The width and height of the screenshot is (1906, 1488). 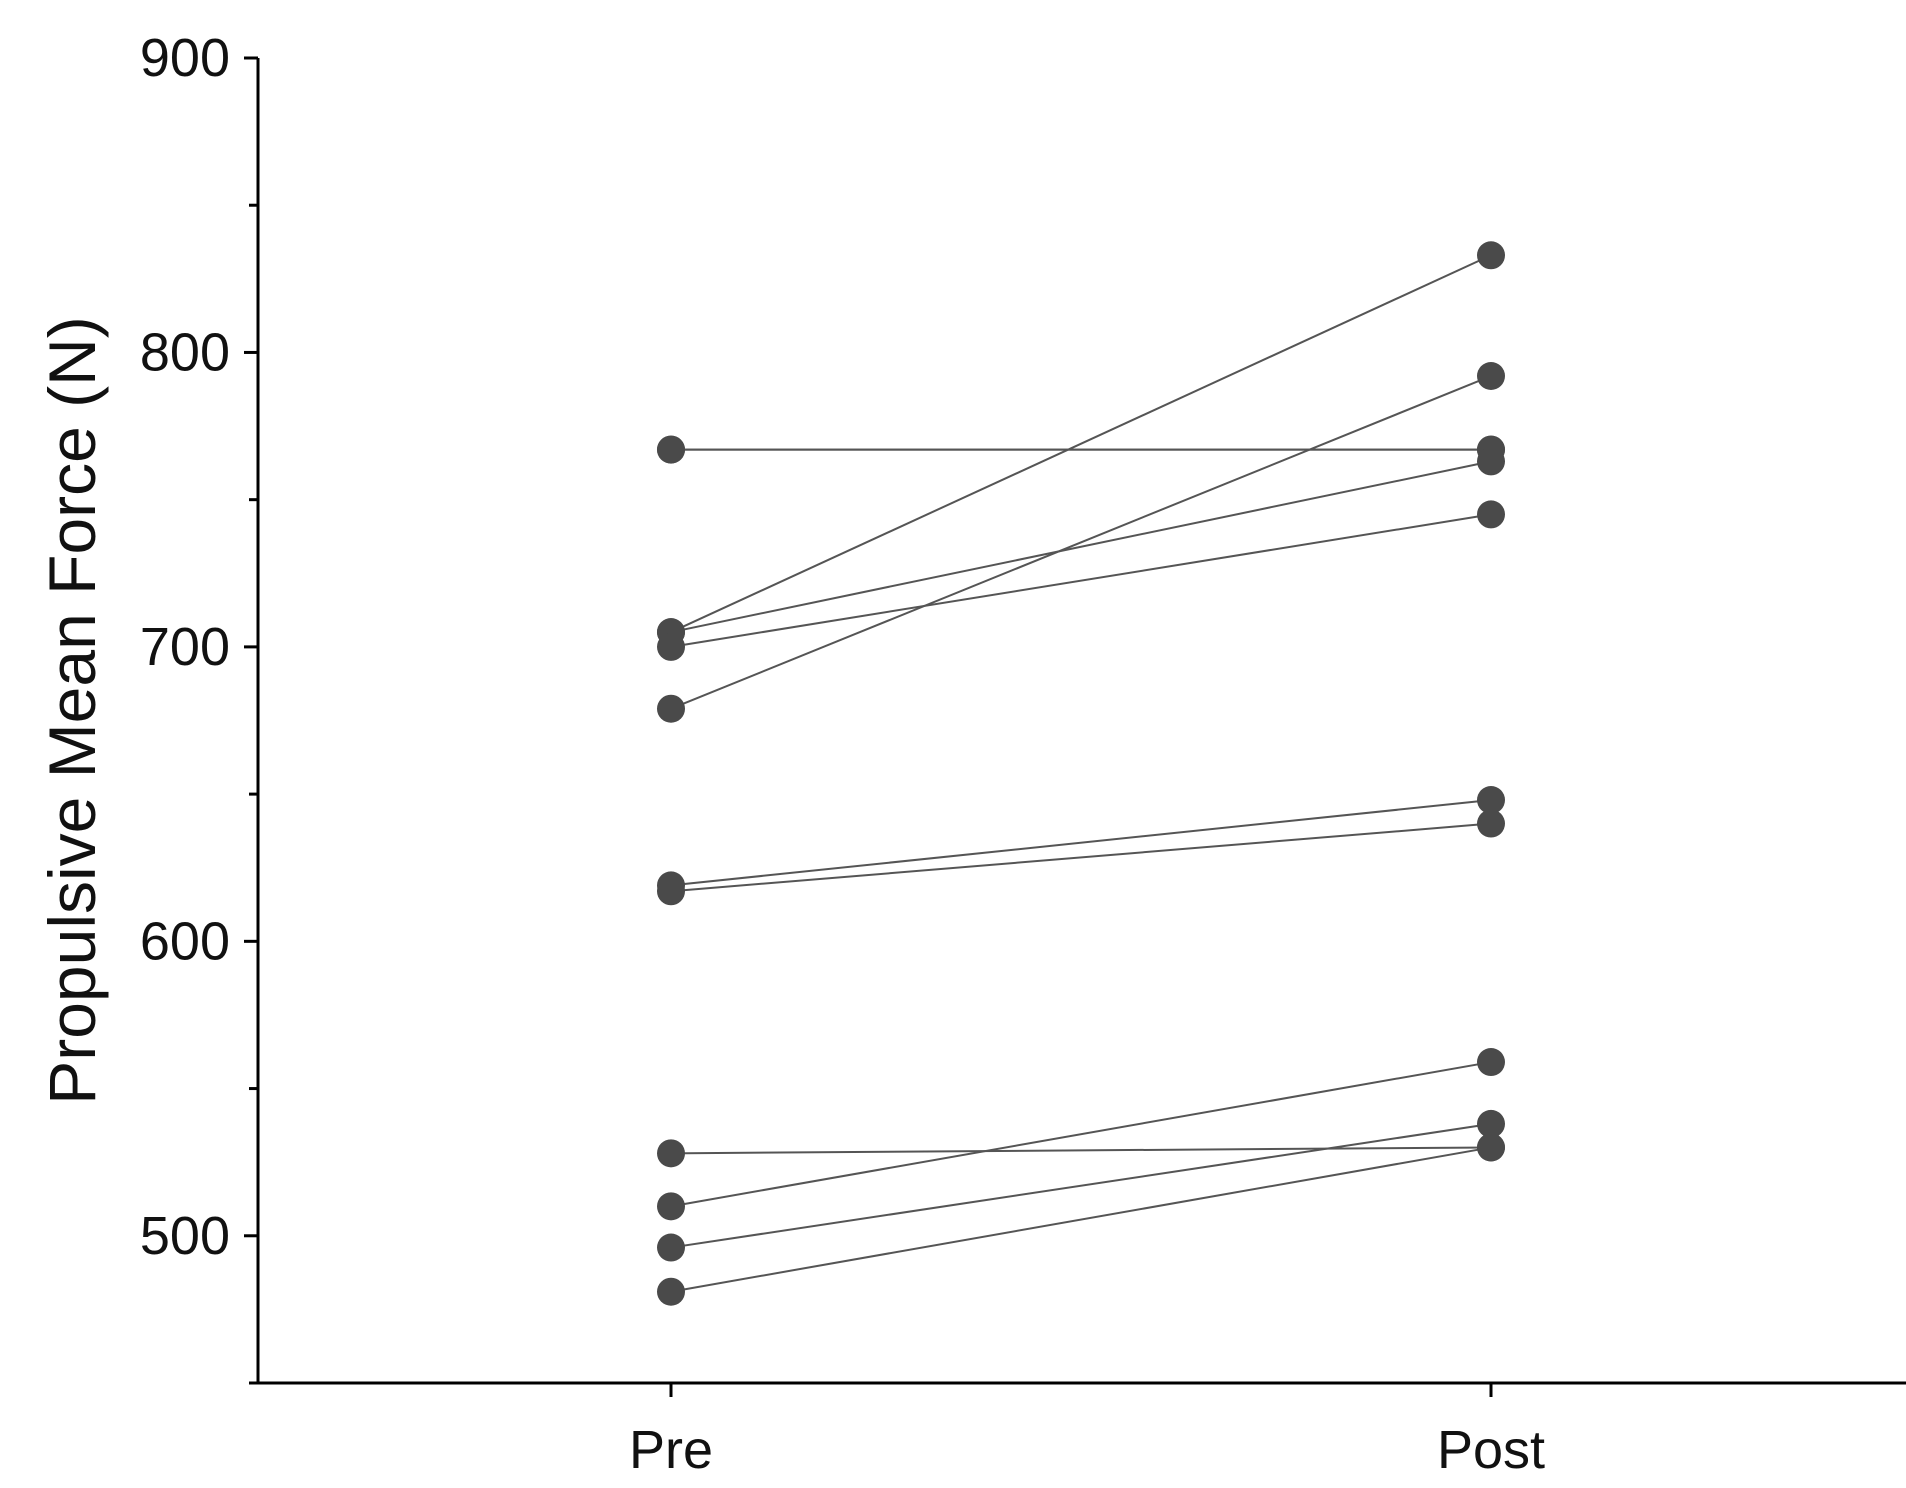 I want to click on x-tick-label: Post, so click(x=1491, y=1450).